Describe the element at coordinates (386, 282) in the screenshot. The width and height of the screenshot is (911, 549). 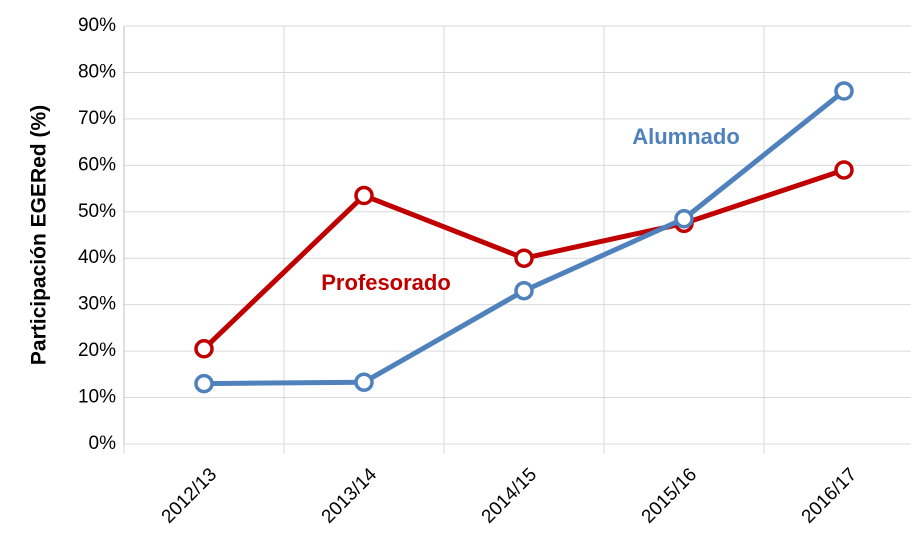
I see `series-label: Profesorado` at that location.